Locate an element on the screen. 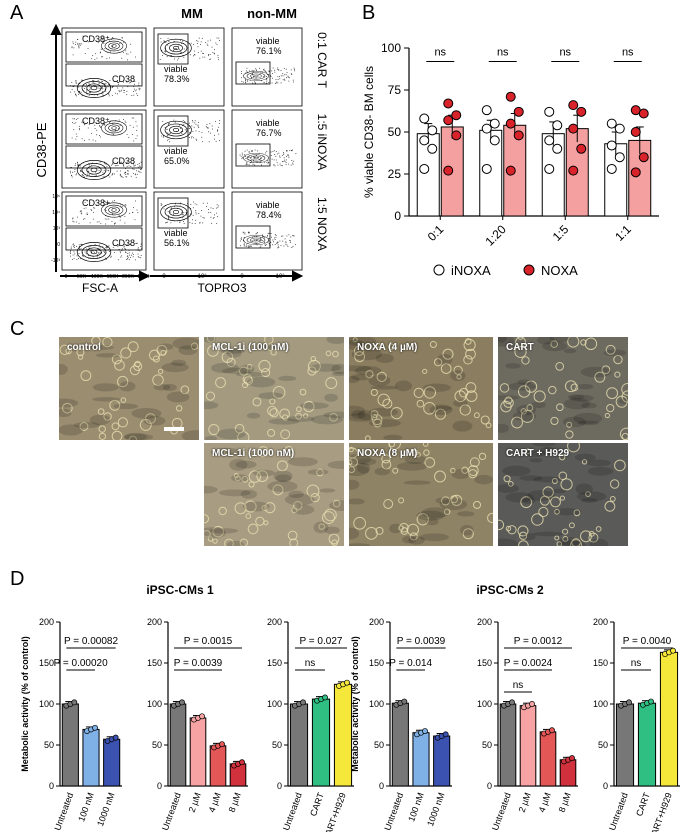 Image resolution: width=685 pixels, height=832 pixels. tick-label-cd38: 10³ is located at coordinates (57, 229).